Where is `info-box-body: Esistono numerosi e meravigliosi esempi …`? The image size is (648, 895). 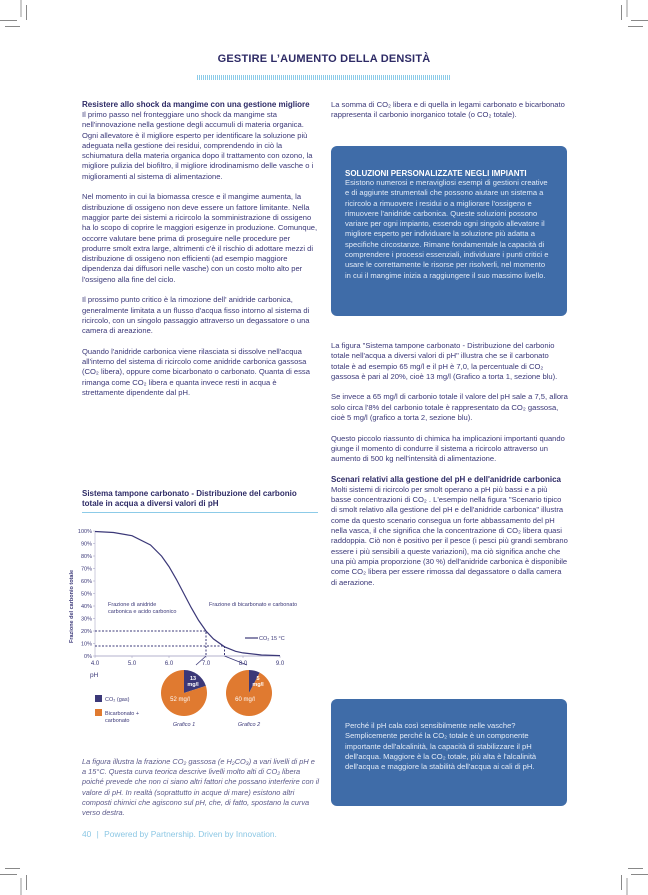
info-box-body: Esistono numerosi e meravigliosi esempi … is located at coordinates (447, 229).